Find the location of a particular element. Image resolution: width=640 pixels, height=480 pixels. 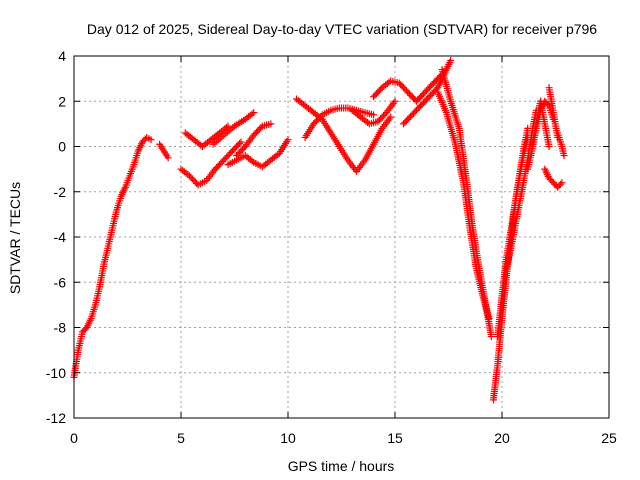

y-tick-label: -10 is located at coordinates (56, 373).